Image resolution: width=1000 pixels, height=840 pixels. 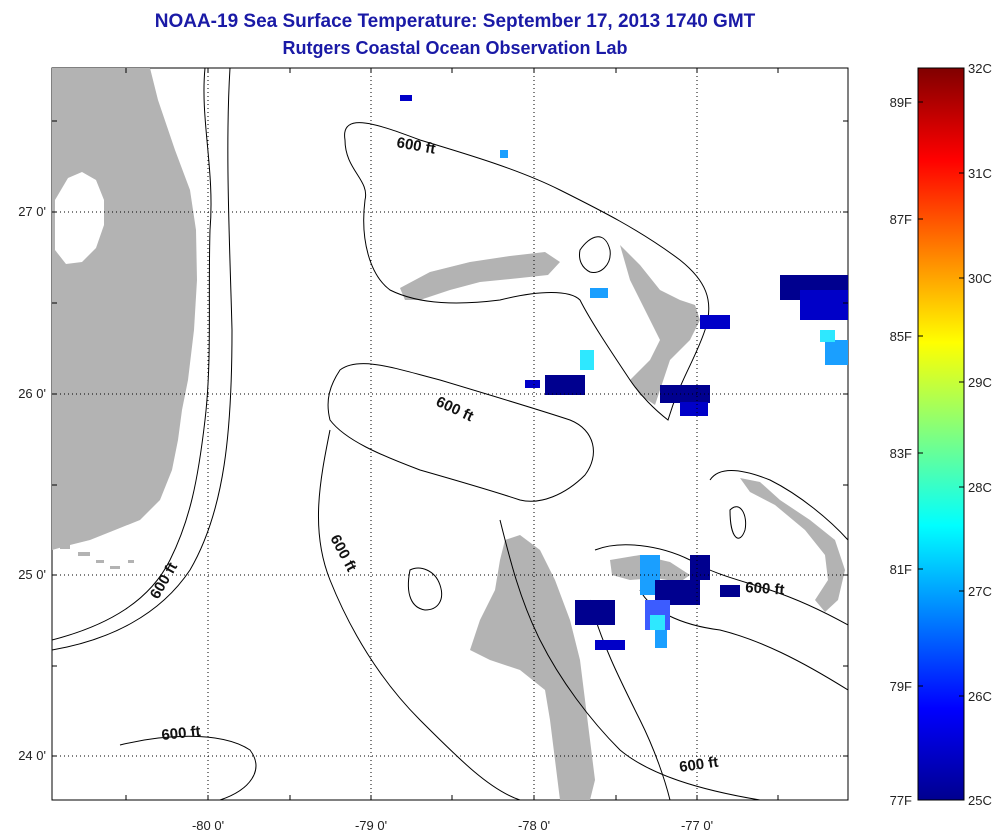 What do you see at coordinates (97, 557) in the screenshot?
I see `florida-keys` at bounding box center [97, 557].